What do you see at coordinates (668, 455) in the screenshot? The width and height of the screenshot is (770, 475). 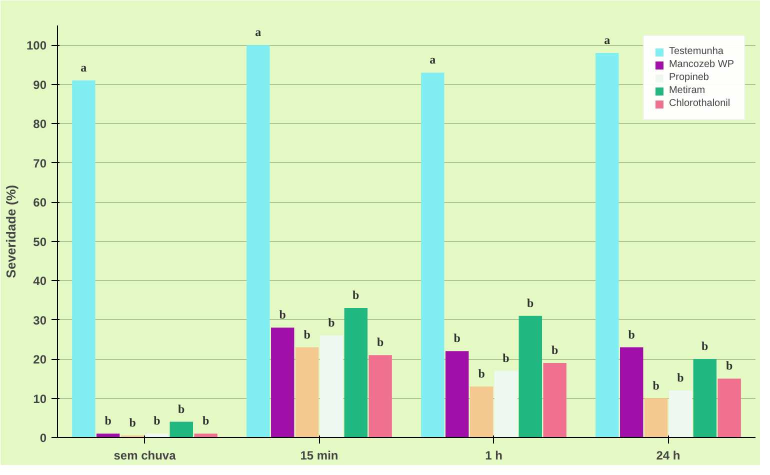 I see `x-tick-label: 24 h` at bounding box center [668, 455].